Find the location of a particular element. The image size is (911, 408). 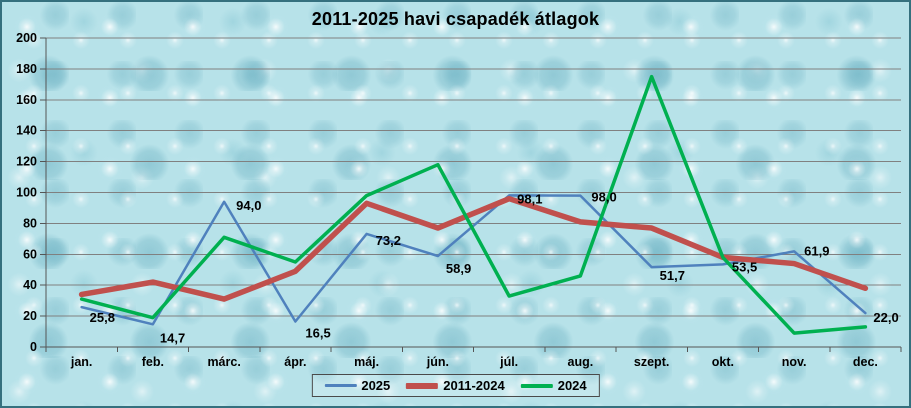

svg-text: 58,9 is located at coordinates (458, 268).